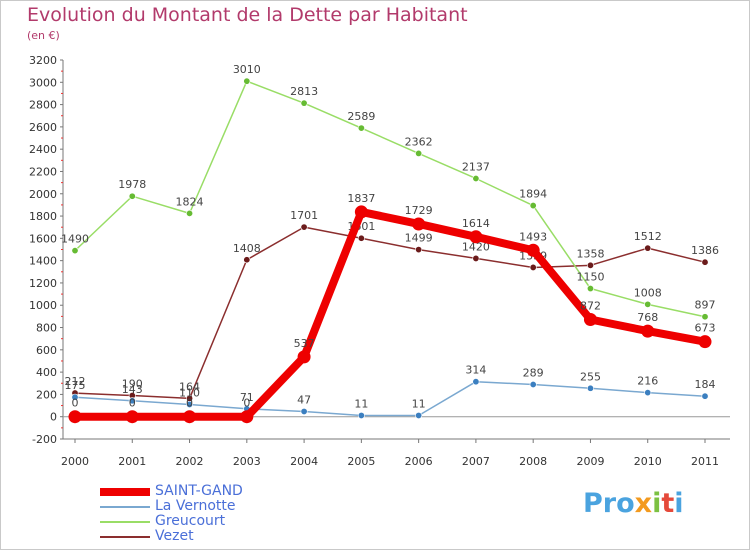 The image size is (750, 550). Describe the element at coordinates (304, 215) in the screenshot. I see `data-label-vezet: 1701` at that location.